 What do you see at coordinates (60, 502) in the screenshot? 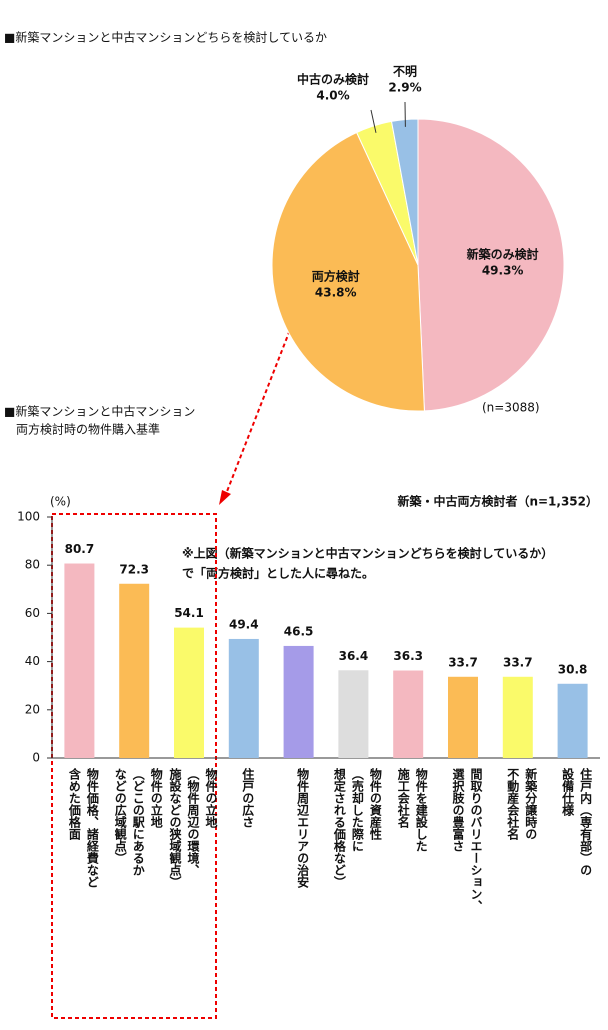
I see `y-label: (%)` at bounding box center [60, 502].